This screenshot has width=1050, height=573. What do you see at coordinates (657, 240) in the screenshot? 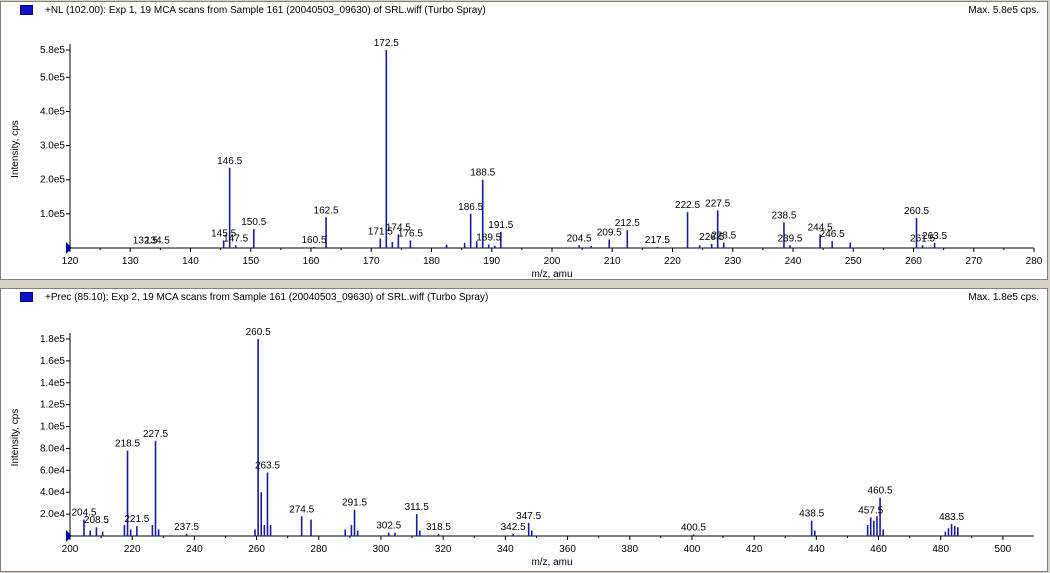
I see `peak-label: 217.5` at bounding box center [657, 240].